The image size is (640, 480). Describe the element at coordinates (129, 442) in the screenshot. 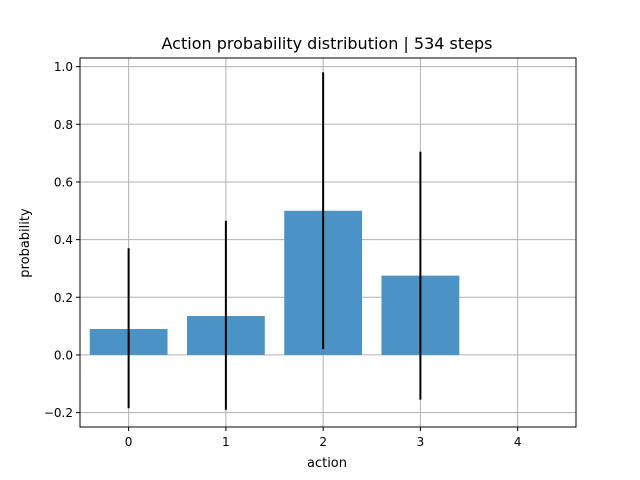

I see `x-tick-label-0: 0` at that location.